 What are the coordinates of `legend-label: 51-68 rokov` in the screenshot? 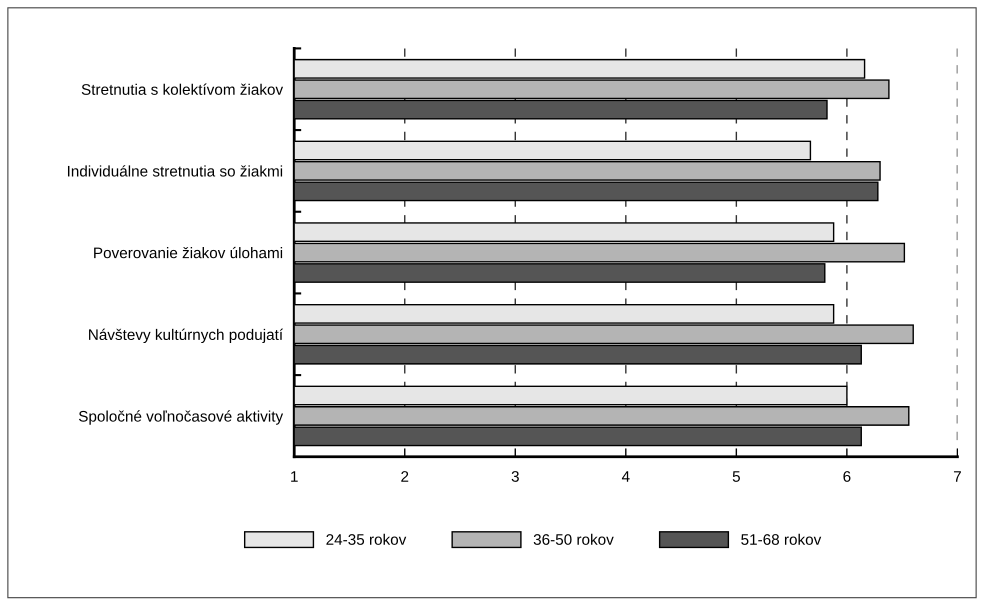 It's located at (781, 539).